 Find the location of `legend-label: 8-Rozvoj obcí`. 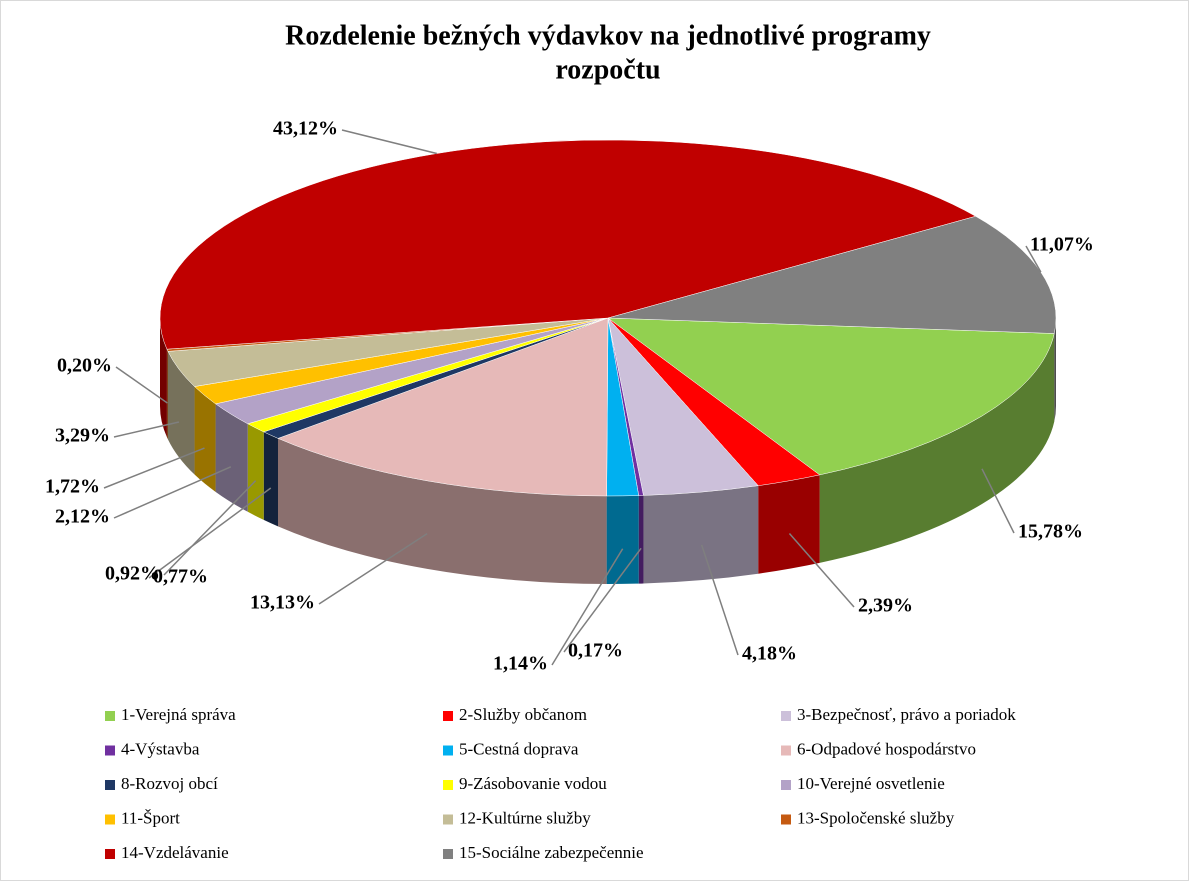

legend-label: 8-Rozvoj obcí is located at coordinates (169, 783).